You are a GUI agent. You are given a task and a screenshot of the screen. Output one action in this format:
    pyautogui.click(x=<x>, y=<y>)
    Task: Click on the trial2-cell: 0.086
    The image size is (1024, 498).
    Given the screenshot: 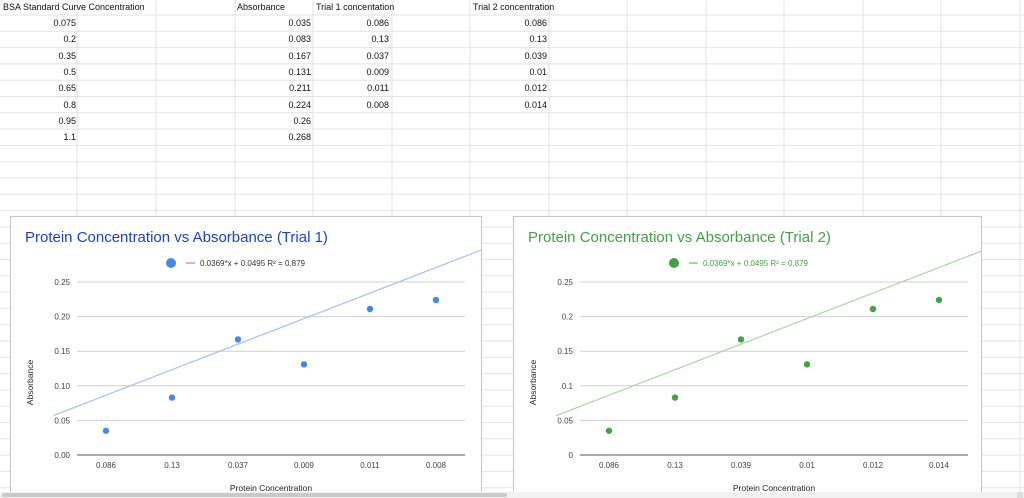 What is the action you would take?
    pyautogui.click(x=535, y=23)
    